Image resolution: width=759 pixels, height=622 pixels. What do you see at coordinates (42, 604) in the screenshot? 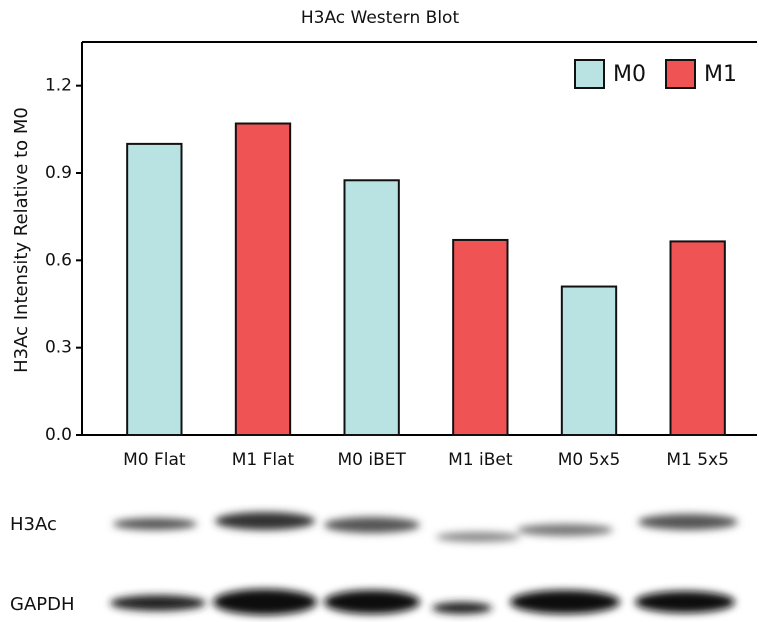
I see `blot-label: GAPDH` at bounding box center [42, 604].